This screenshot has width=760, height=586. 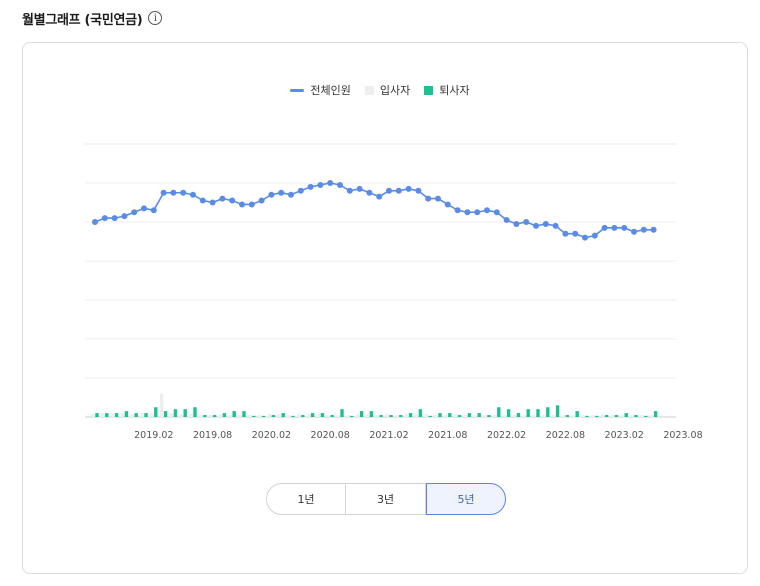 What do you see at coordinates (565, 435) in the screenshot?
I see `x-tick-label: 2022.08` at bounding box center [565, 435].